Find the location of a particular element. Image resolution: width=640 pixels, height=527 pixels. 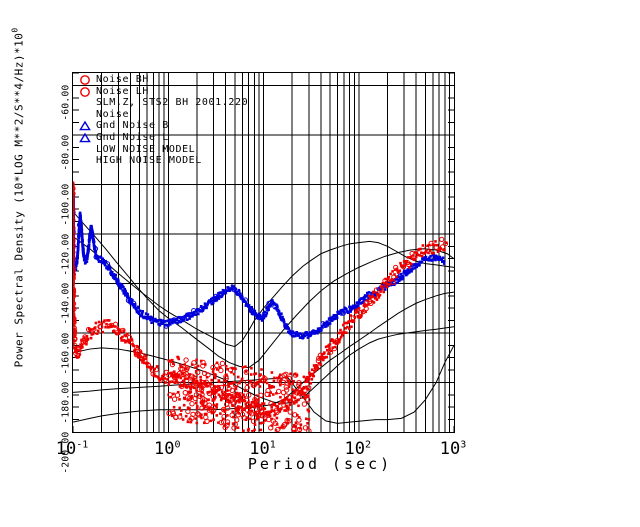

legend-item: LOW NOISE MODEL is located at coordinates (161, 150).